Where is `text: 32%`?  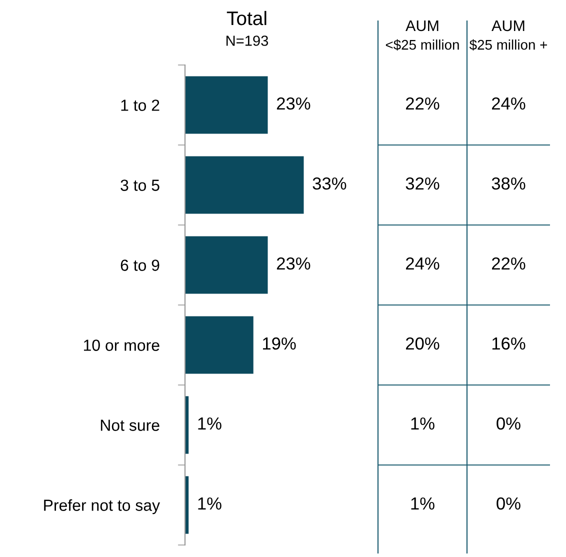
text: 32% is located at coordinates (423, 183).